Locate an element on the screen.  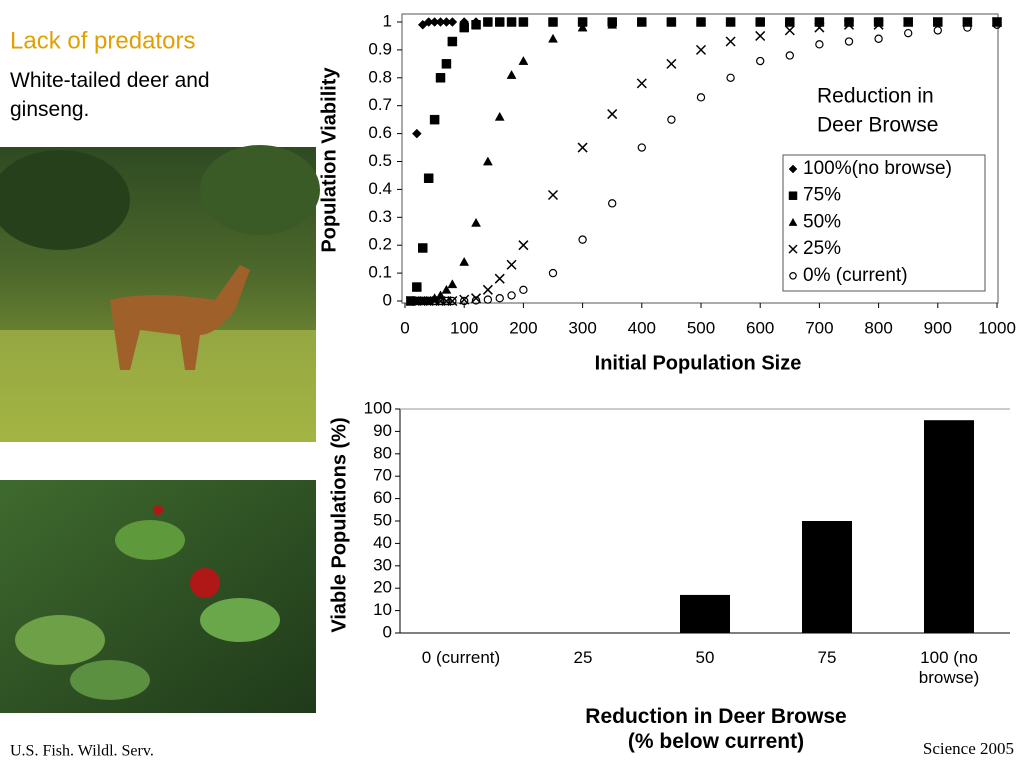
x-tick-label: 0 (current) is located at coordinates (461, 657).